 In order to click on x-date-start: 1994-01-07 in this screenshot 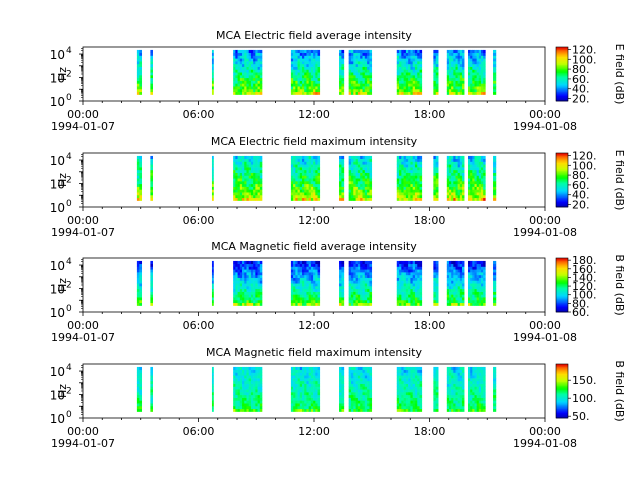, I will do `click(83, 232)`.